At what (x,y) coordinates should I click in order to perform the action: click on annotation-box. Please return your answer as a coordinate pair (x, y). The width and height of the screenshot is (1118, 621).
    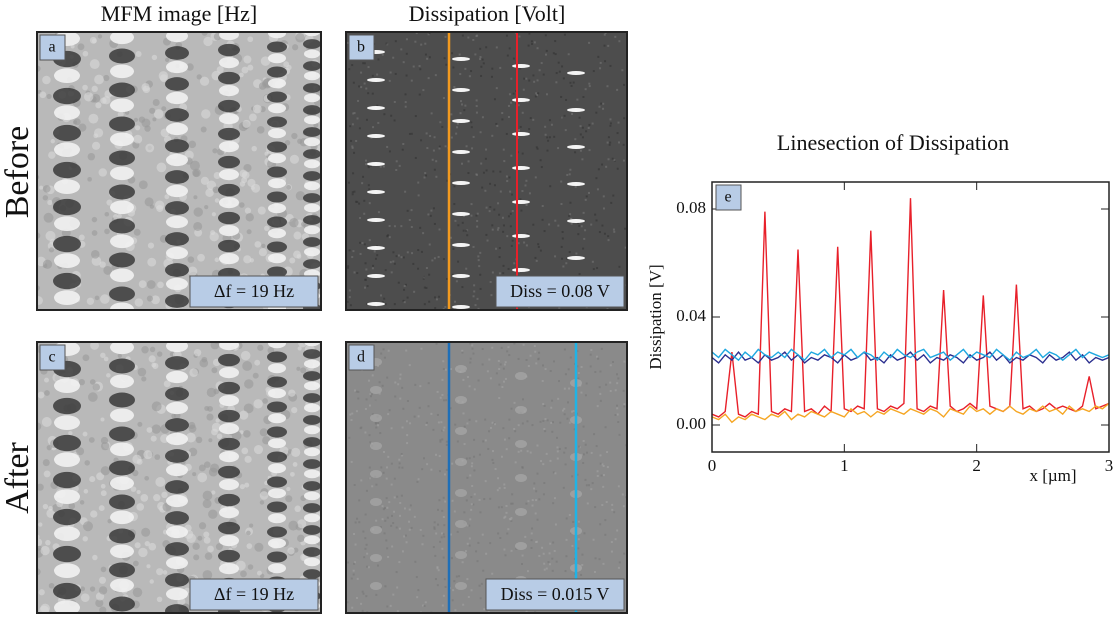
    Looking at the image, I should click on (555, 594).